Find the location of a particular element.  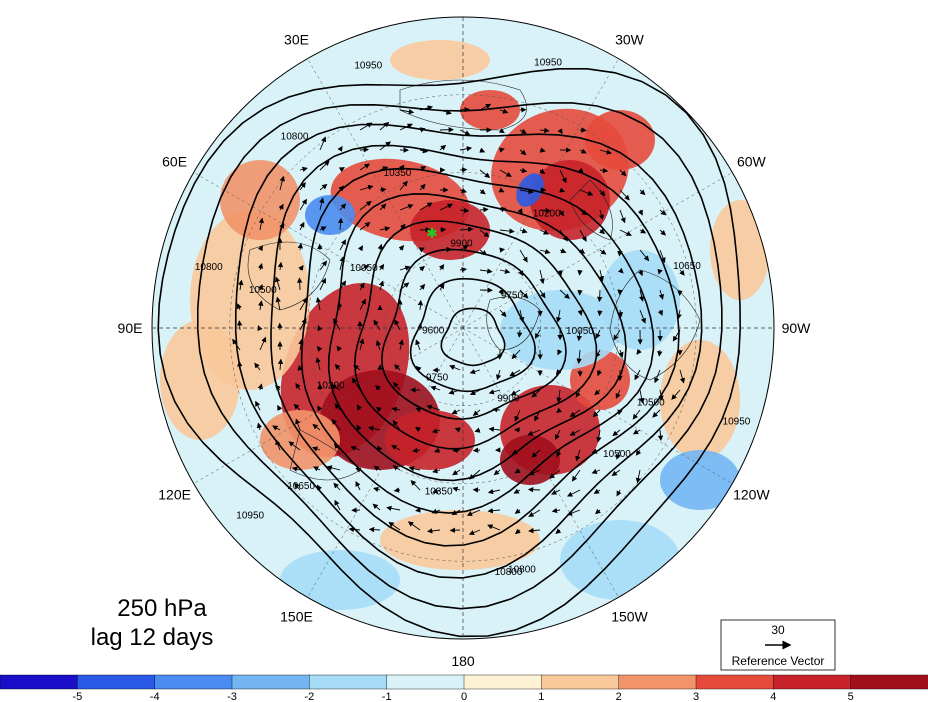

height-contour is located at coordinates (473, 337).